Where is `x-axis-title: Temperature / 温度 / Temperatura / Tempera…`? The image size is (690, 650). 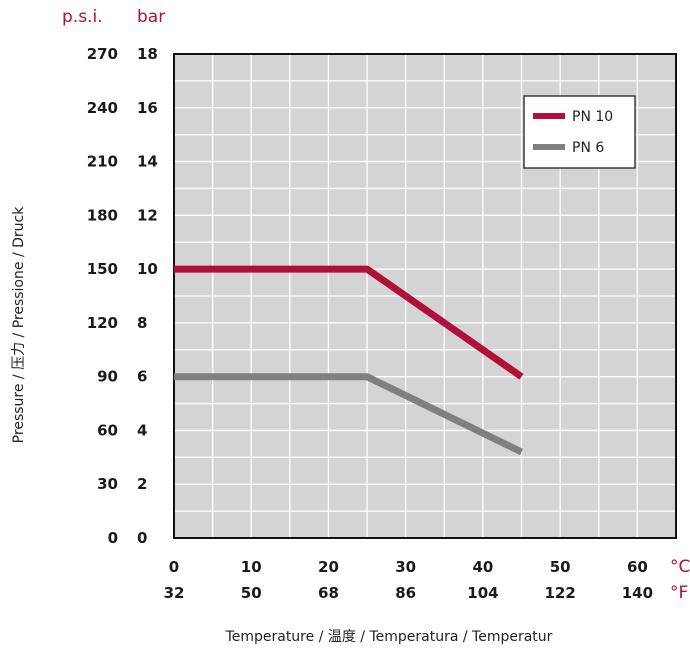
x-axis-title: Temperature / 温度 / Temperatura / Tempera… is located at coordinates (389, 637).